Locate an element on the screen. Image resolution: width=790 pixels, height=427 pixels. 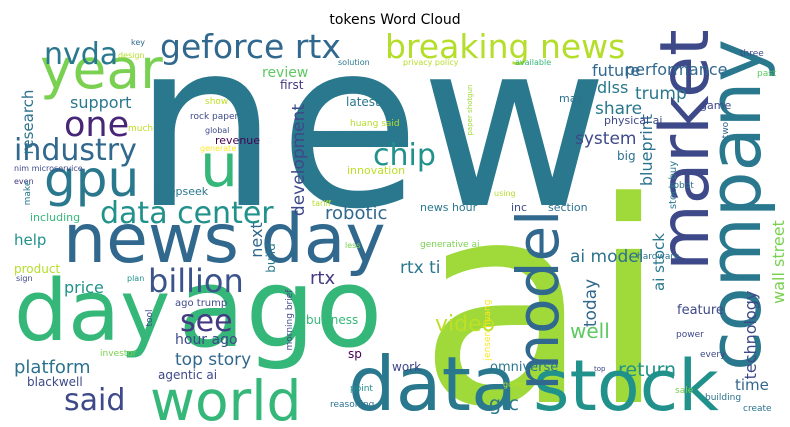
word: feature is located at coordinates (700, 310).